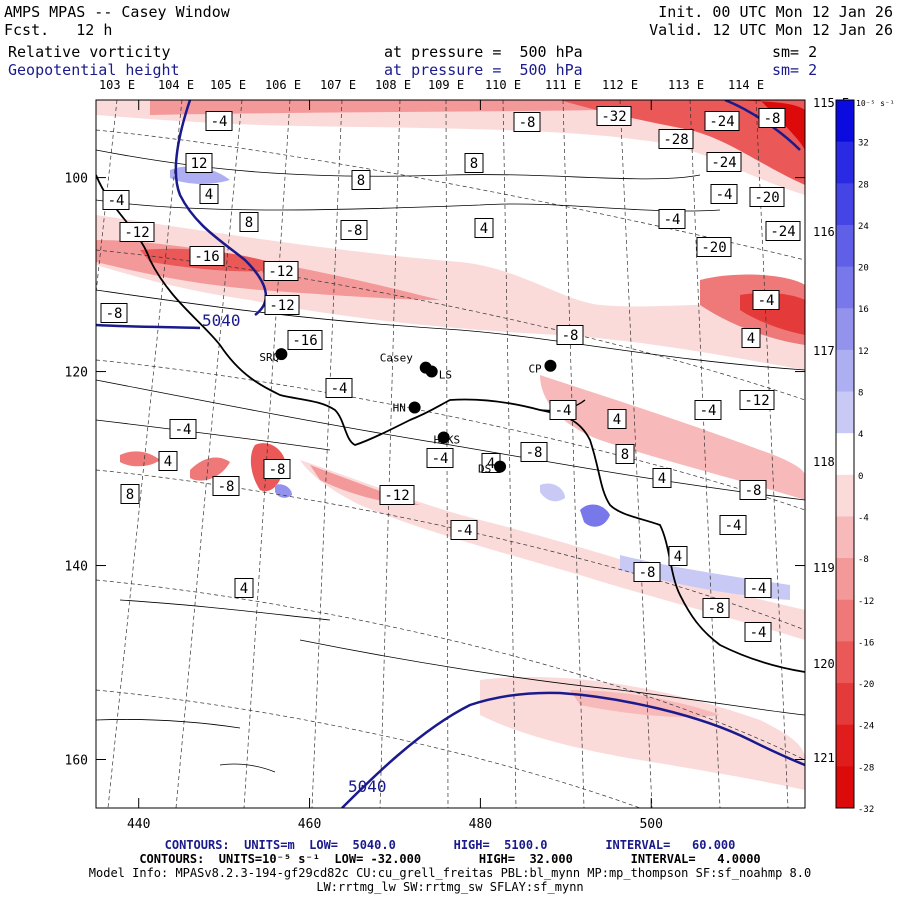 The height and width of the screenshot is (900, 900). Describe the element at coordinates (206, 257) in the screenshot. I see `svg-text: -16` at that location.